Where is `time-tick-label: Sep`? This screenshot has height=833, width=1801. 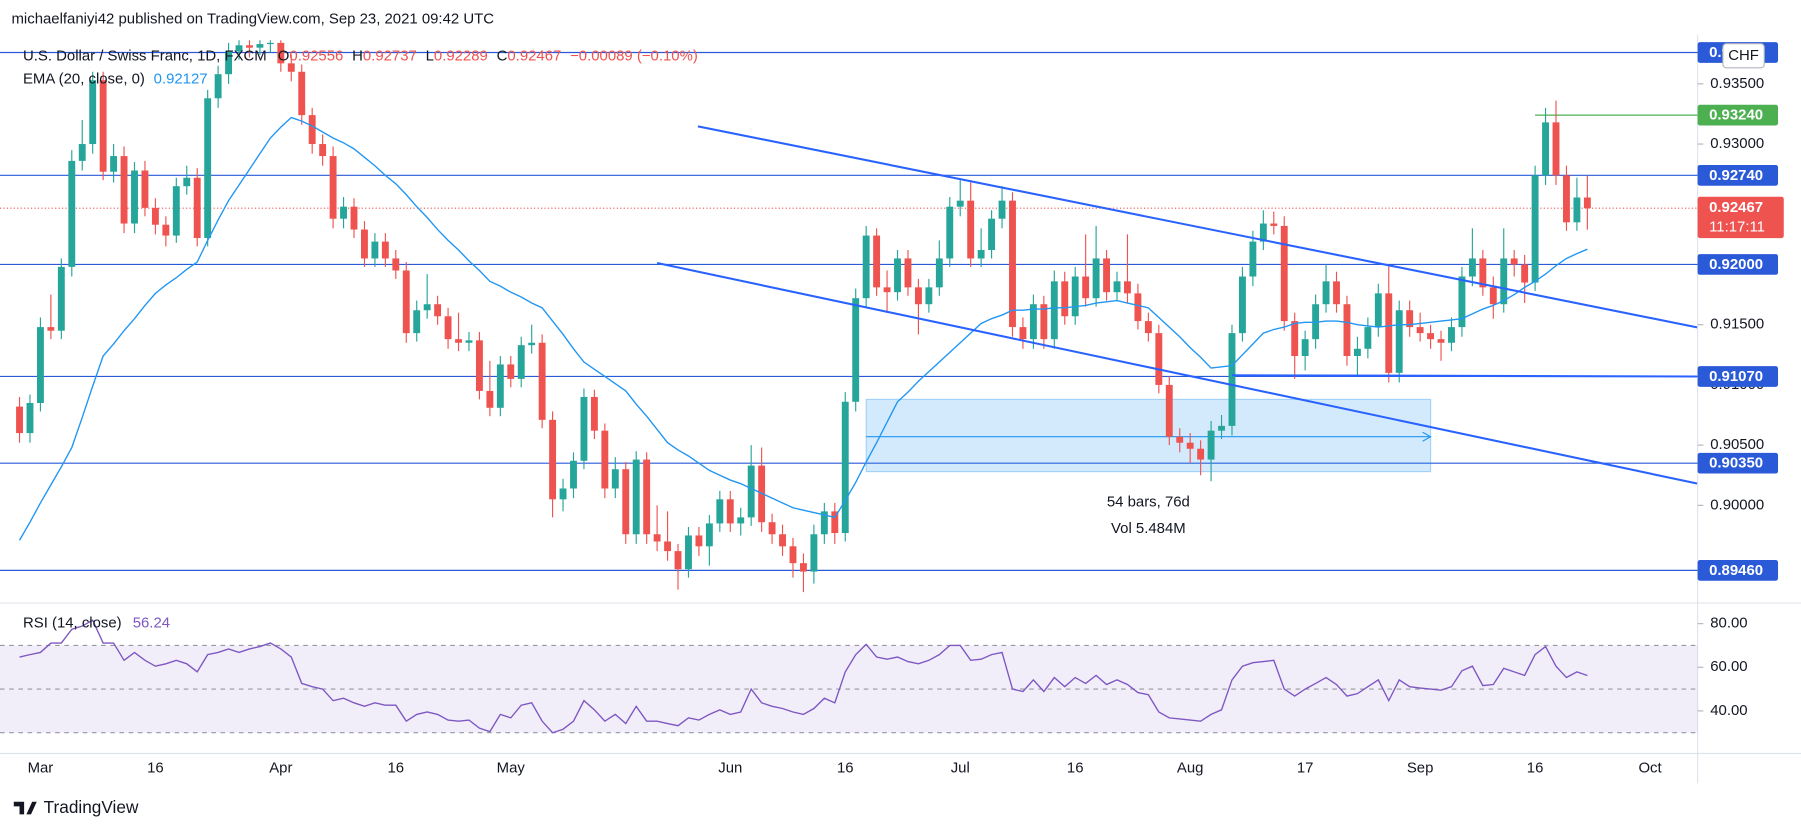
time-tick-label: Sep is located at coordinates (1420, 767).